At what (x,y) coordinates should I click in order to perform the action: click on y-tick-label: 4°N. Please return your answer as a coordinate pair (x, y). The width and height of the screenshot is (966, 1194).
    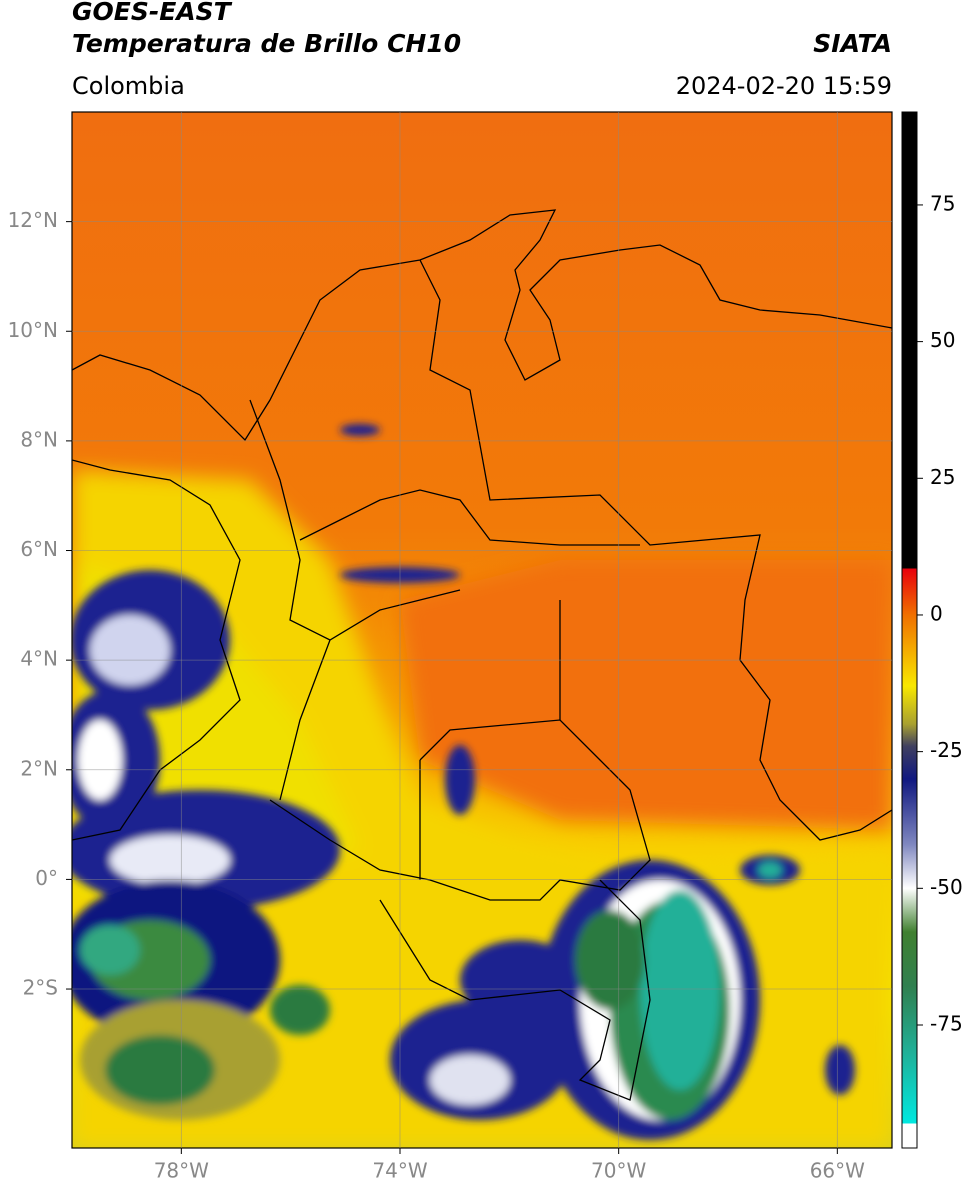
    Looking at the image, I should click on (39, 659).